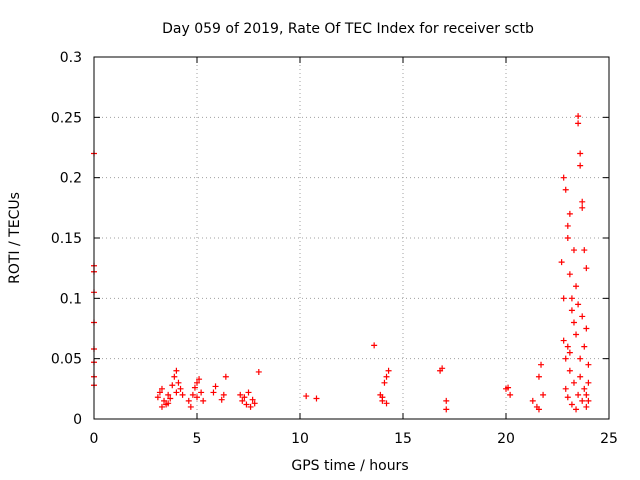 The width and height of the screenshot is (640, 480). What do you see at coordinates (66, 118) in the screenshot?
I see `y-tick-label: 0.25` at bounding box center [66, 118].